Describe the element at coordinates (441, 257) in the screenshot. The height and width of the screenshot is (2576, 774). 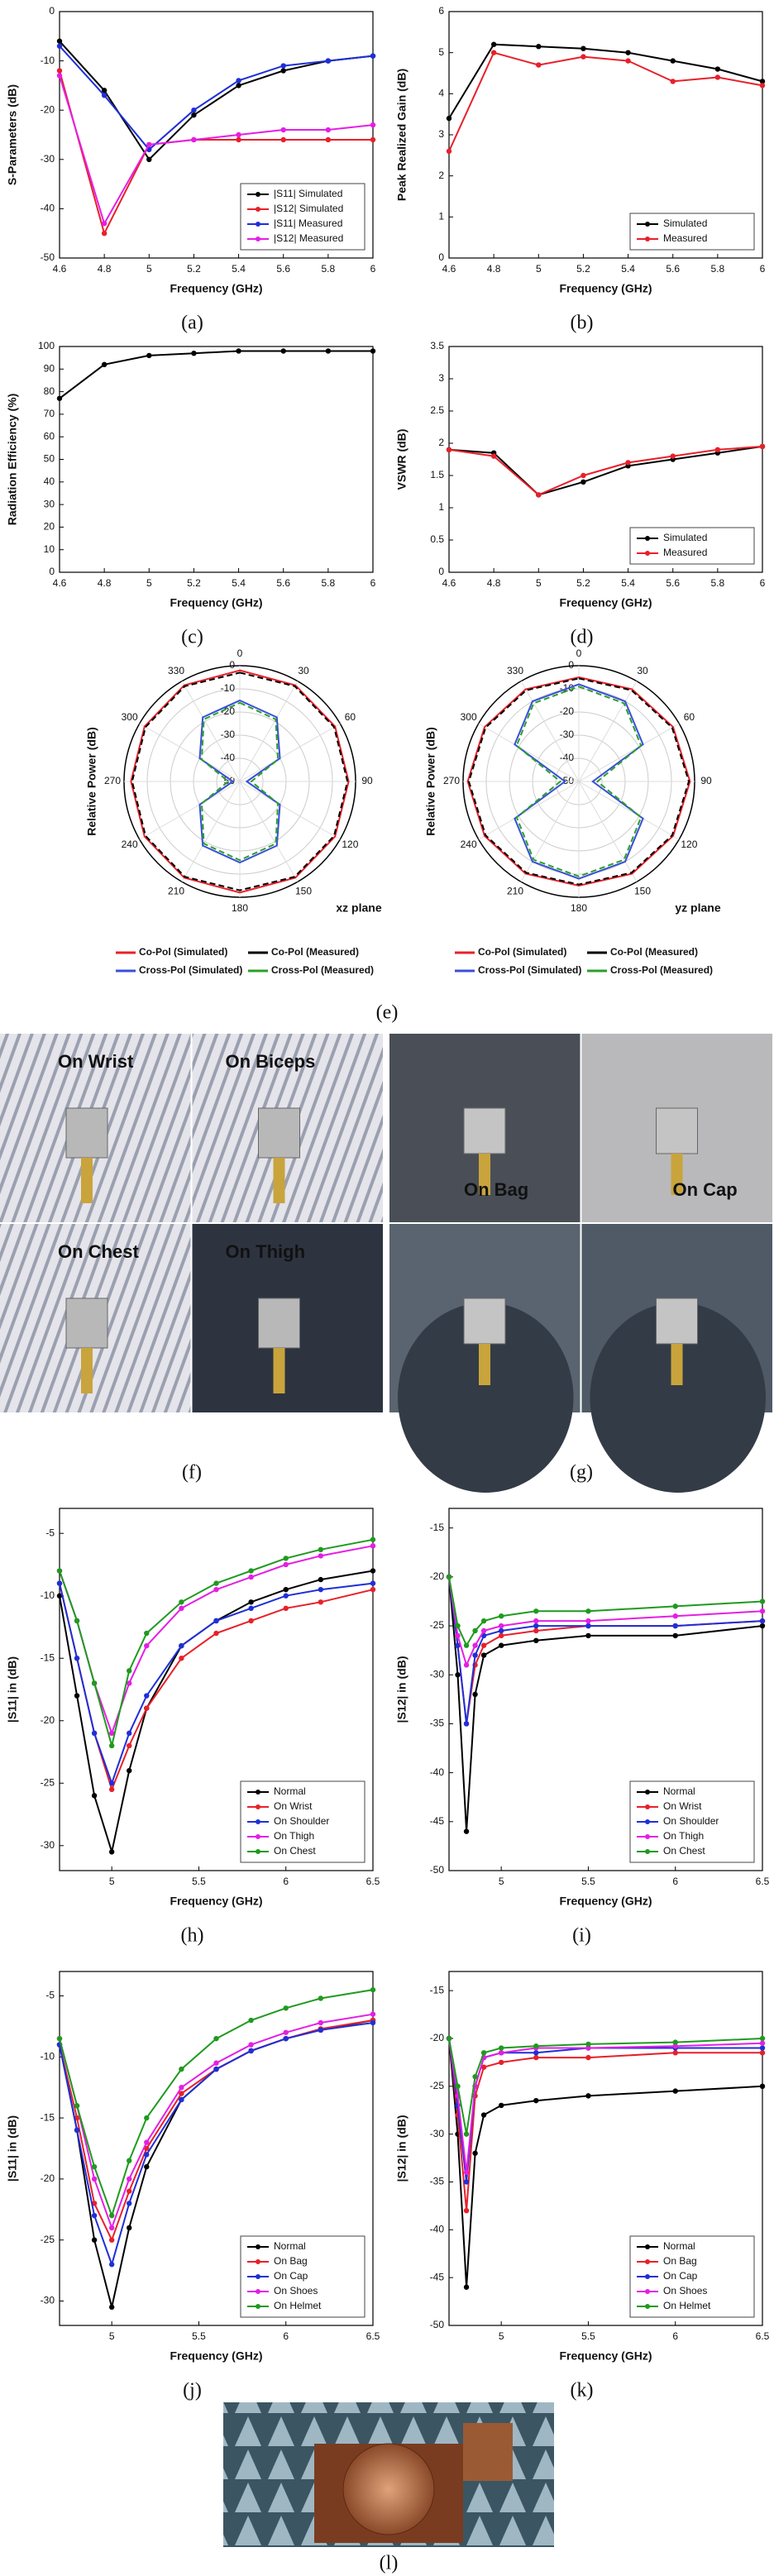
I see `y-tick-label: 0` at that location.